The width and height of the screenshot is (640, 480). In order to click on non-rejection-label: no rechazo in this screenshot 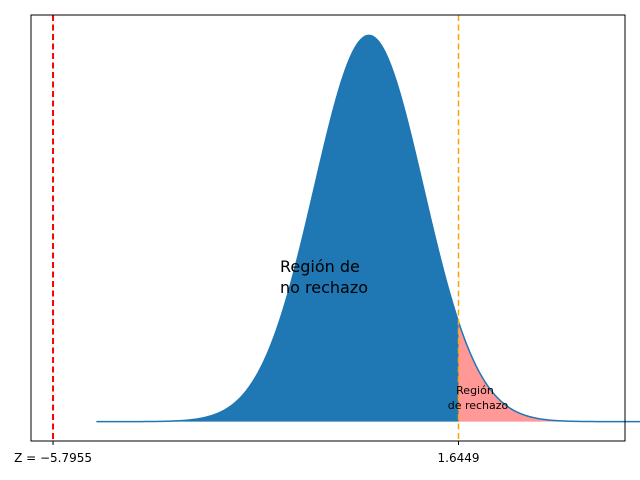, I will do `click(324, 287)`.